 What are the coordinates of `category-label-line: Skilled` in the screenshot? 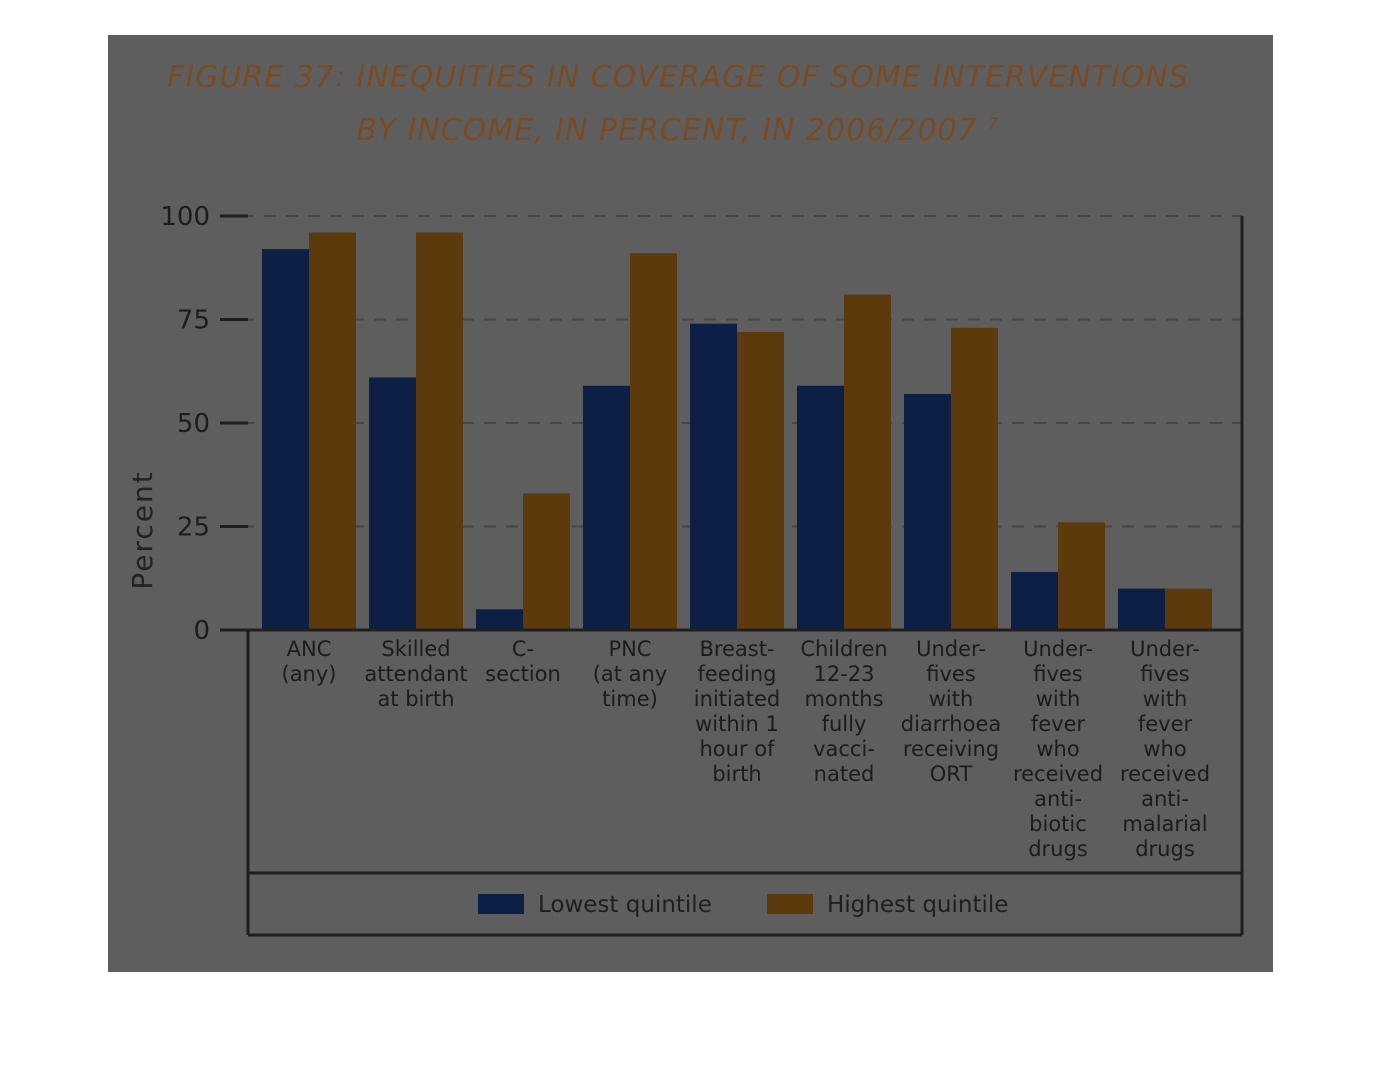 It's located at (415, 649).